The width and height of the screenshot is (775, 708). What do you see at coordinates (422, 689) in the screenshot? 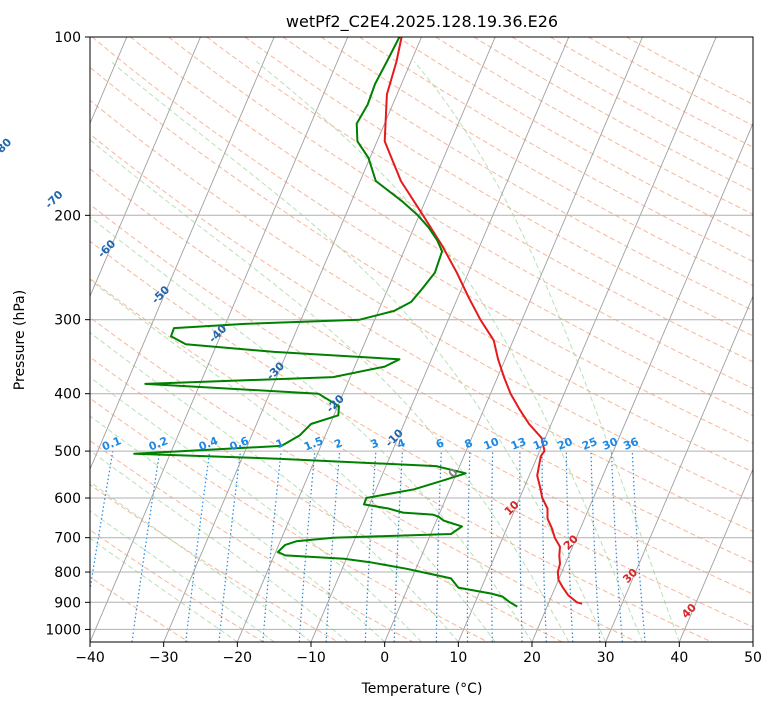
I see `x-axis-title: Temperature (°C)` at bounding box center [422, 689].